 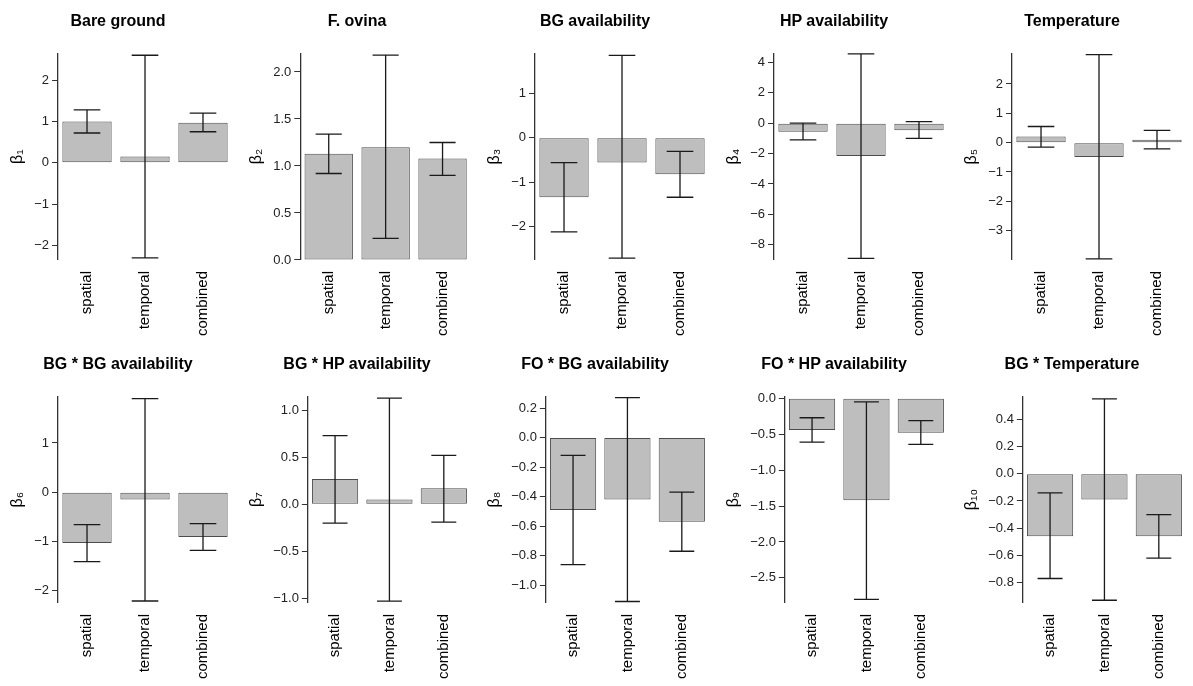 What do you see at coordinates (494, 499) in the screenshot?
I see `y-axis-title: β₈` at bounding box center [494, 499].